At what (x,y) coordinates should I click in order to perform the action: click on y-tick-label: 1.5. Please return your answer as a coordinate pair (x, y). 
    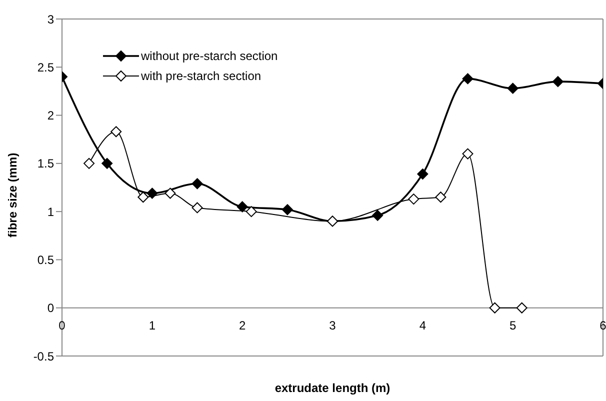
    Looking at the image, I should click on (45, 163).